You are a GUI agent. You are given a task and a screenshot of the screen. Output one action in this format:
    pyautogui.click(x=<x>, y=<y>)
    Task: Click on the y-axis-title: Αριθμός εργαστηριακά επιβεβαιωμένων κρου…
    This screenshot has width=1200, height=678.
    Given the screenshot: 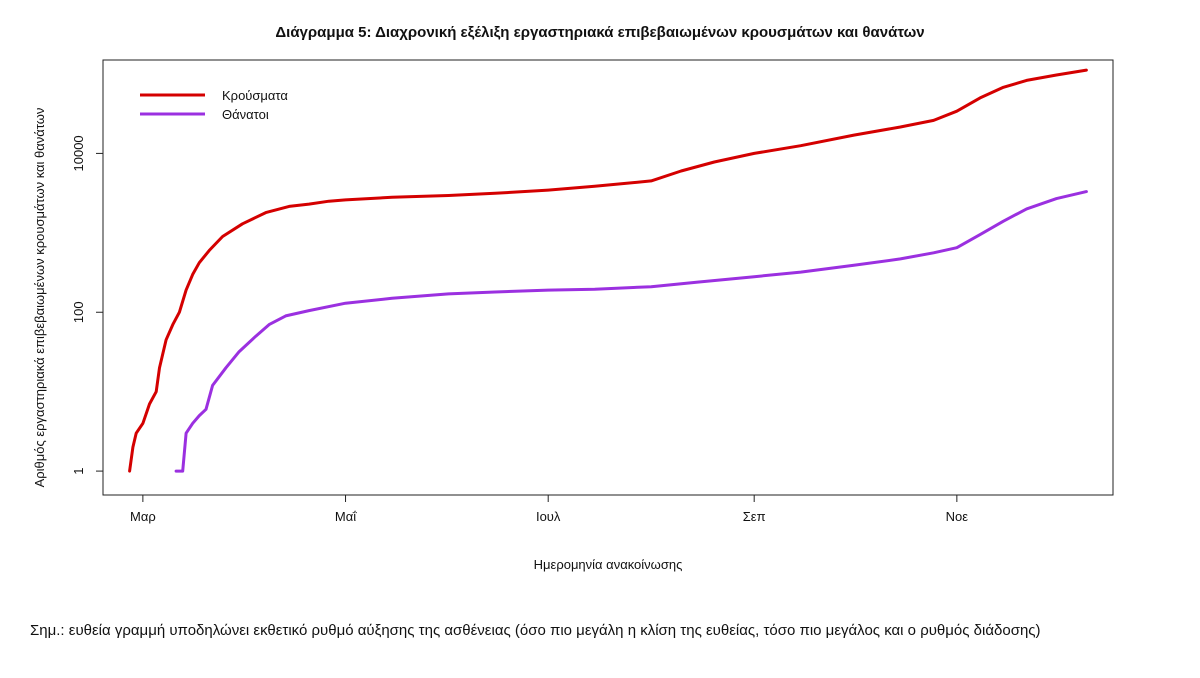 What is the action you would take?
    pyautogui.click(x=39, y=298)
    